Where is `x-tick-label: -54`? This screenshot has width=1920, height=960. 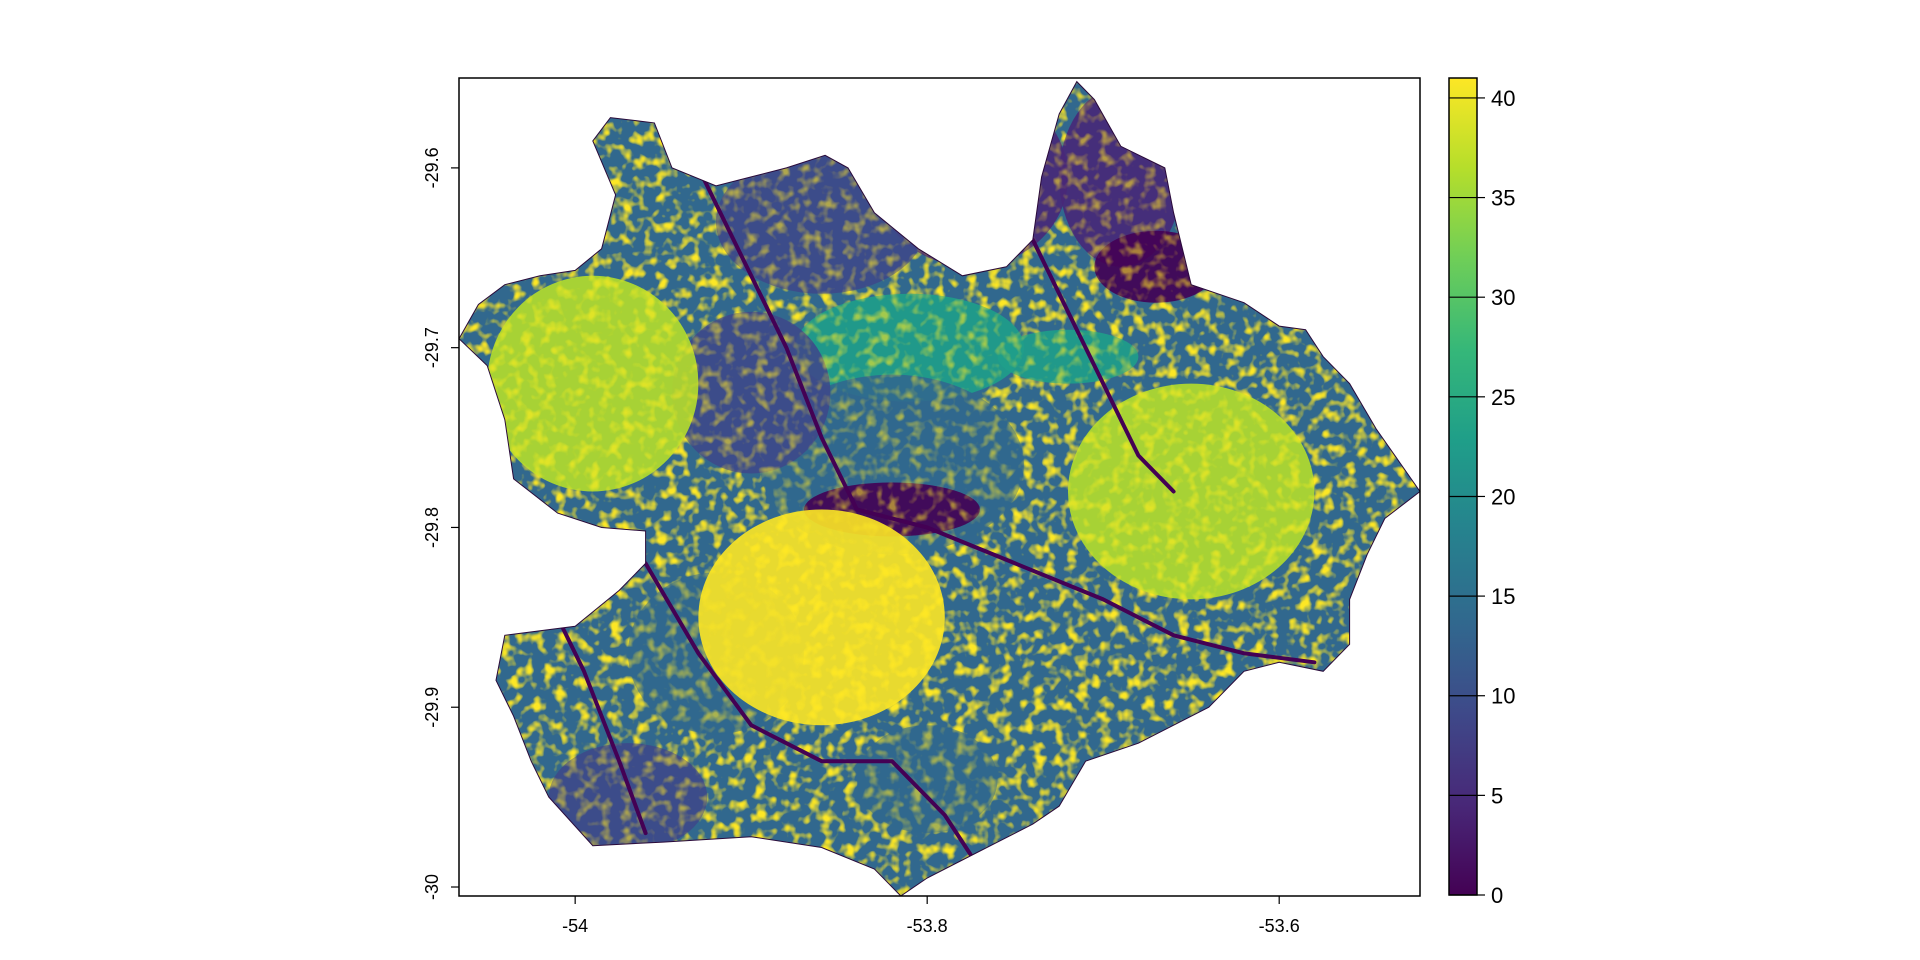 x-tick-label: -54 is located at coordinates (575, 926).